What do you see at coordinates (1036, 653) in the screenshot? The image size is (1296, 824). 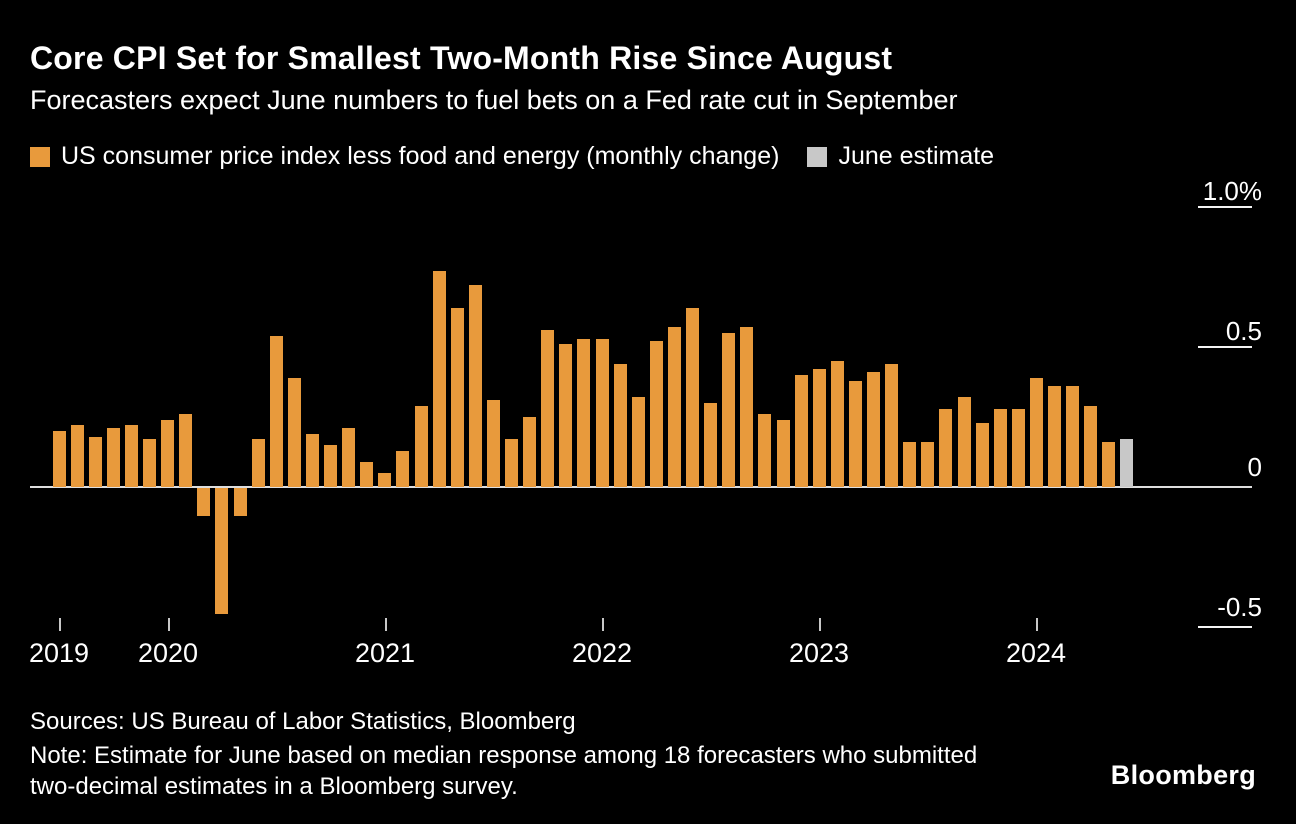 I see `x-axis-year-label: 2024` at bounding box center [1036, 653].